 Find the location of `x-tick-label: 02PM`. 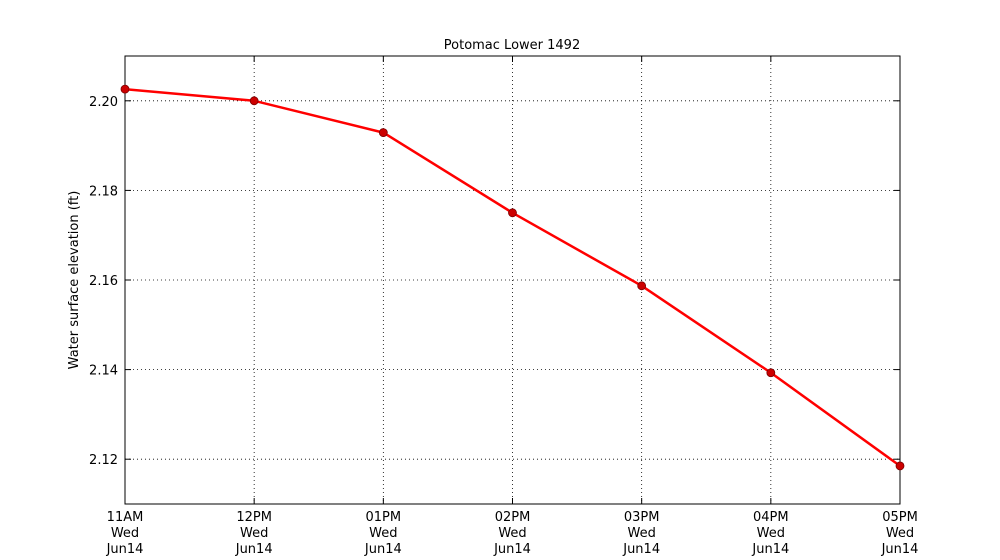

x-tick-label: 02PM is located at coordinates (513, 517).